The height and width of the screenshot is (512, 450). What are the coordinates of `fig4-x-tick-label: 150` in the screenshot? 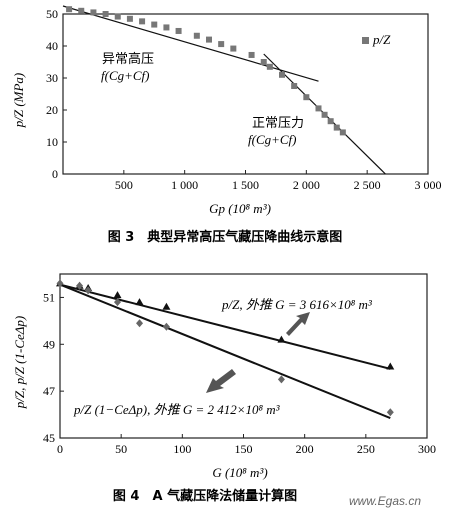 It's located at (244, 449).